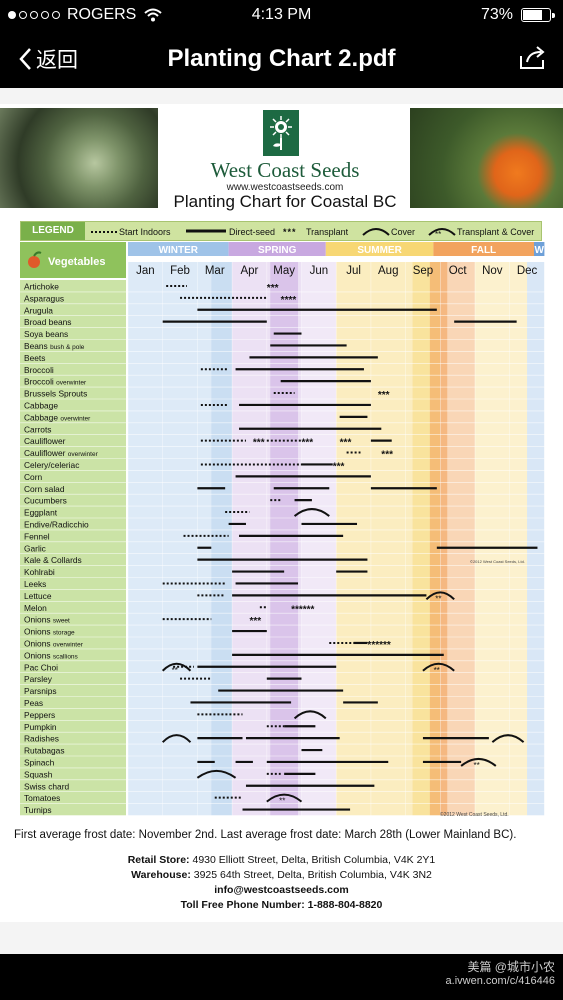  I want to click on watermark-author: 美篇 @城市小农, so click(511, 967).